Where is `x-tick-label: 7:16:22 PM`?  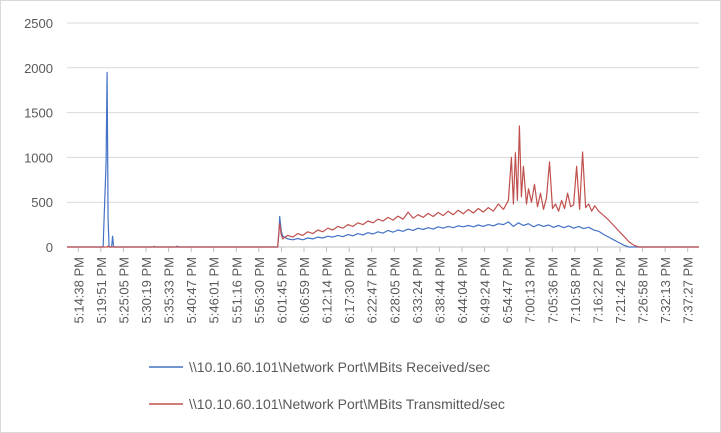 x-tick-label: 7:16:22 PM is located at coordinates (597, 290).